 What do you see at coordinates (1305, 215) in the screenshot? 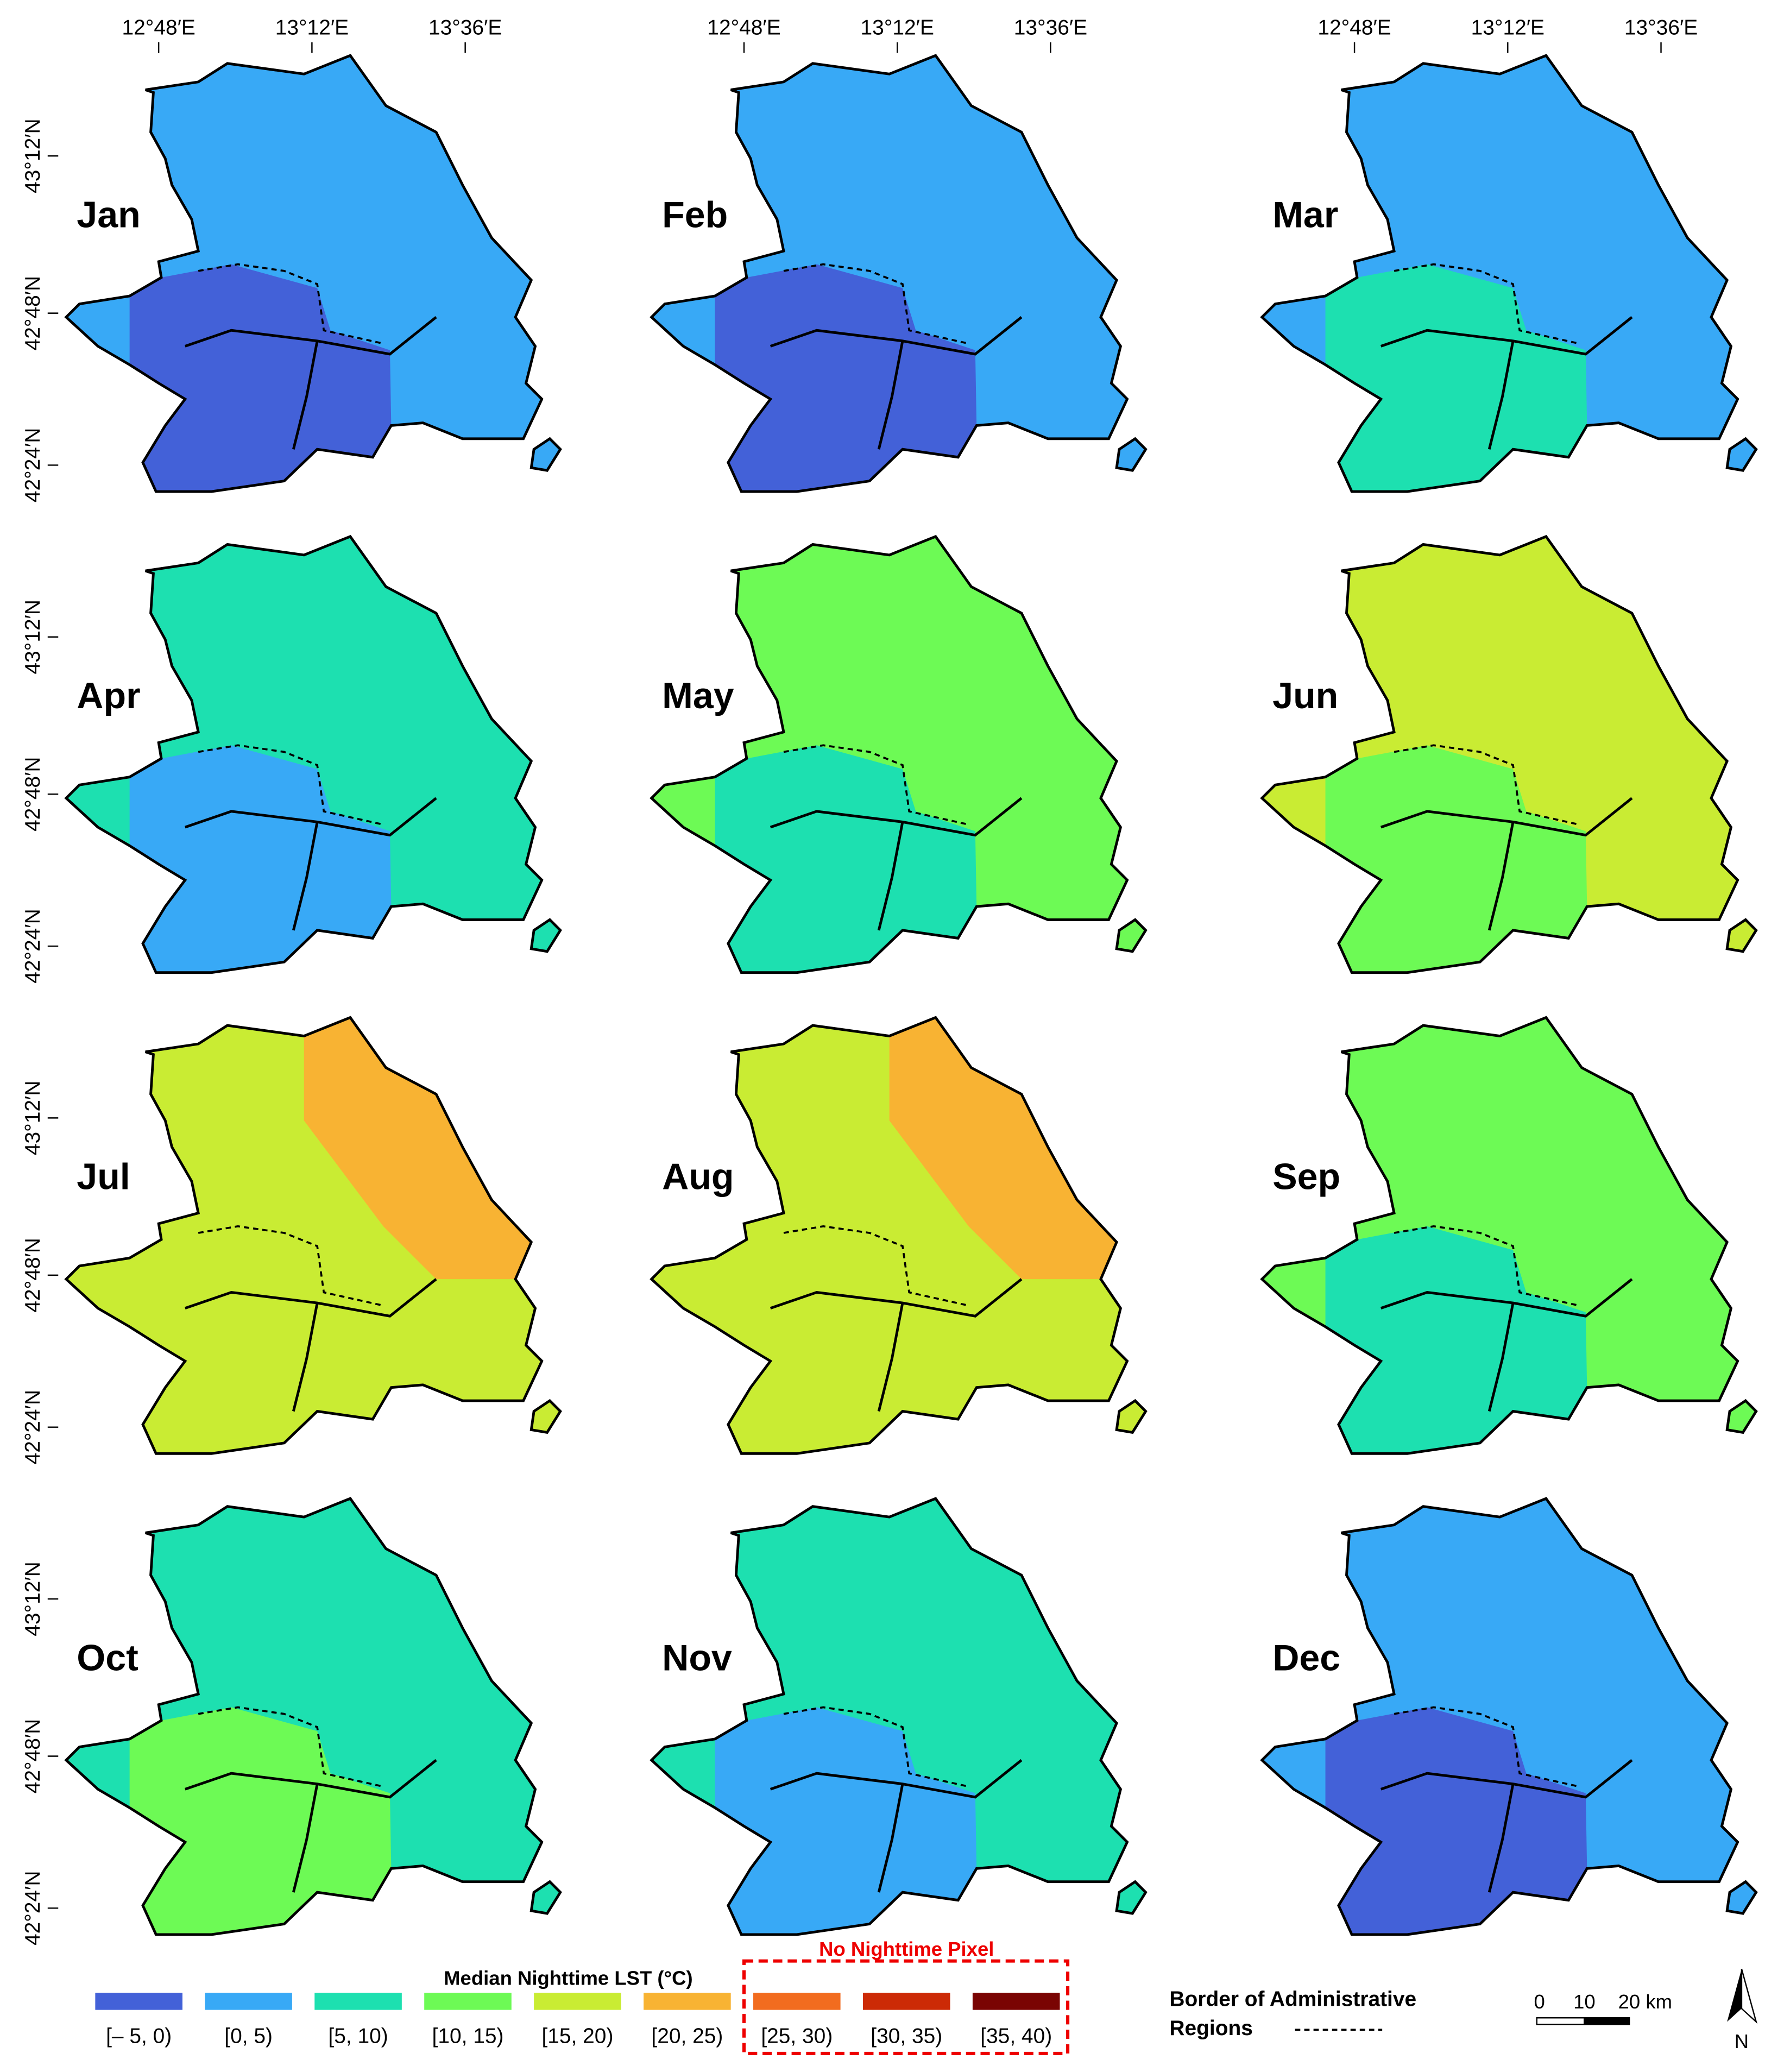
I see `month-label: Mar` at bounding box center [1305, 215].